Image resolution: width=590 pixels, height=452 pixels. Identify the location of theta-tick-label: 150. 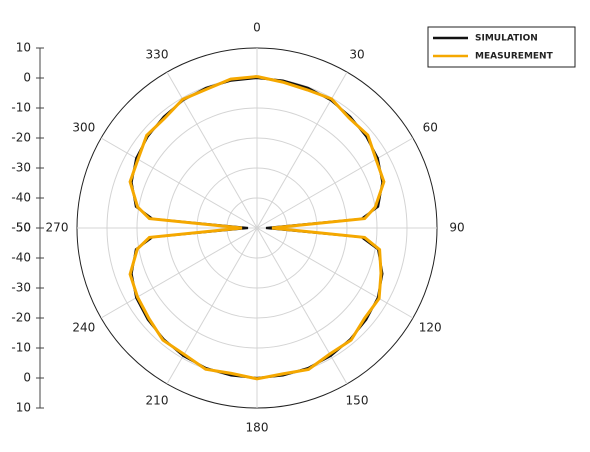
(357, 401).